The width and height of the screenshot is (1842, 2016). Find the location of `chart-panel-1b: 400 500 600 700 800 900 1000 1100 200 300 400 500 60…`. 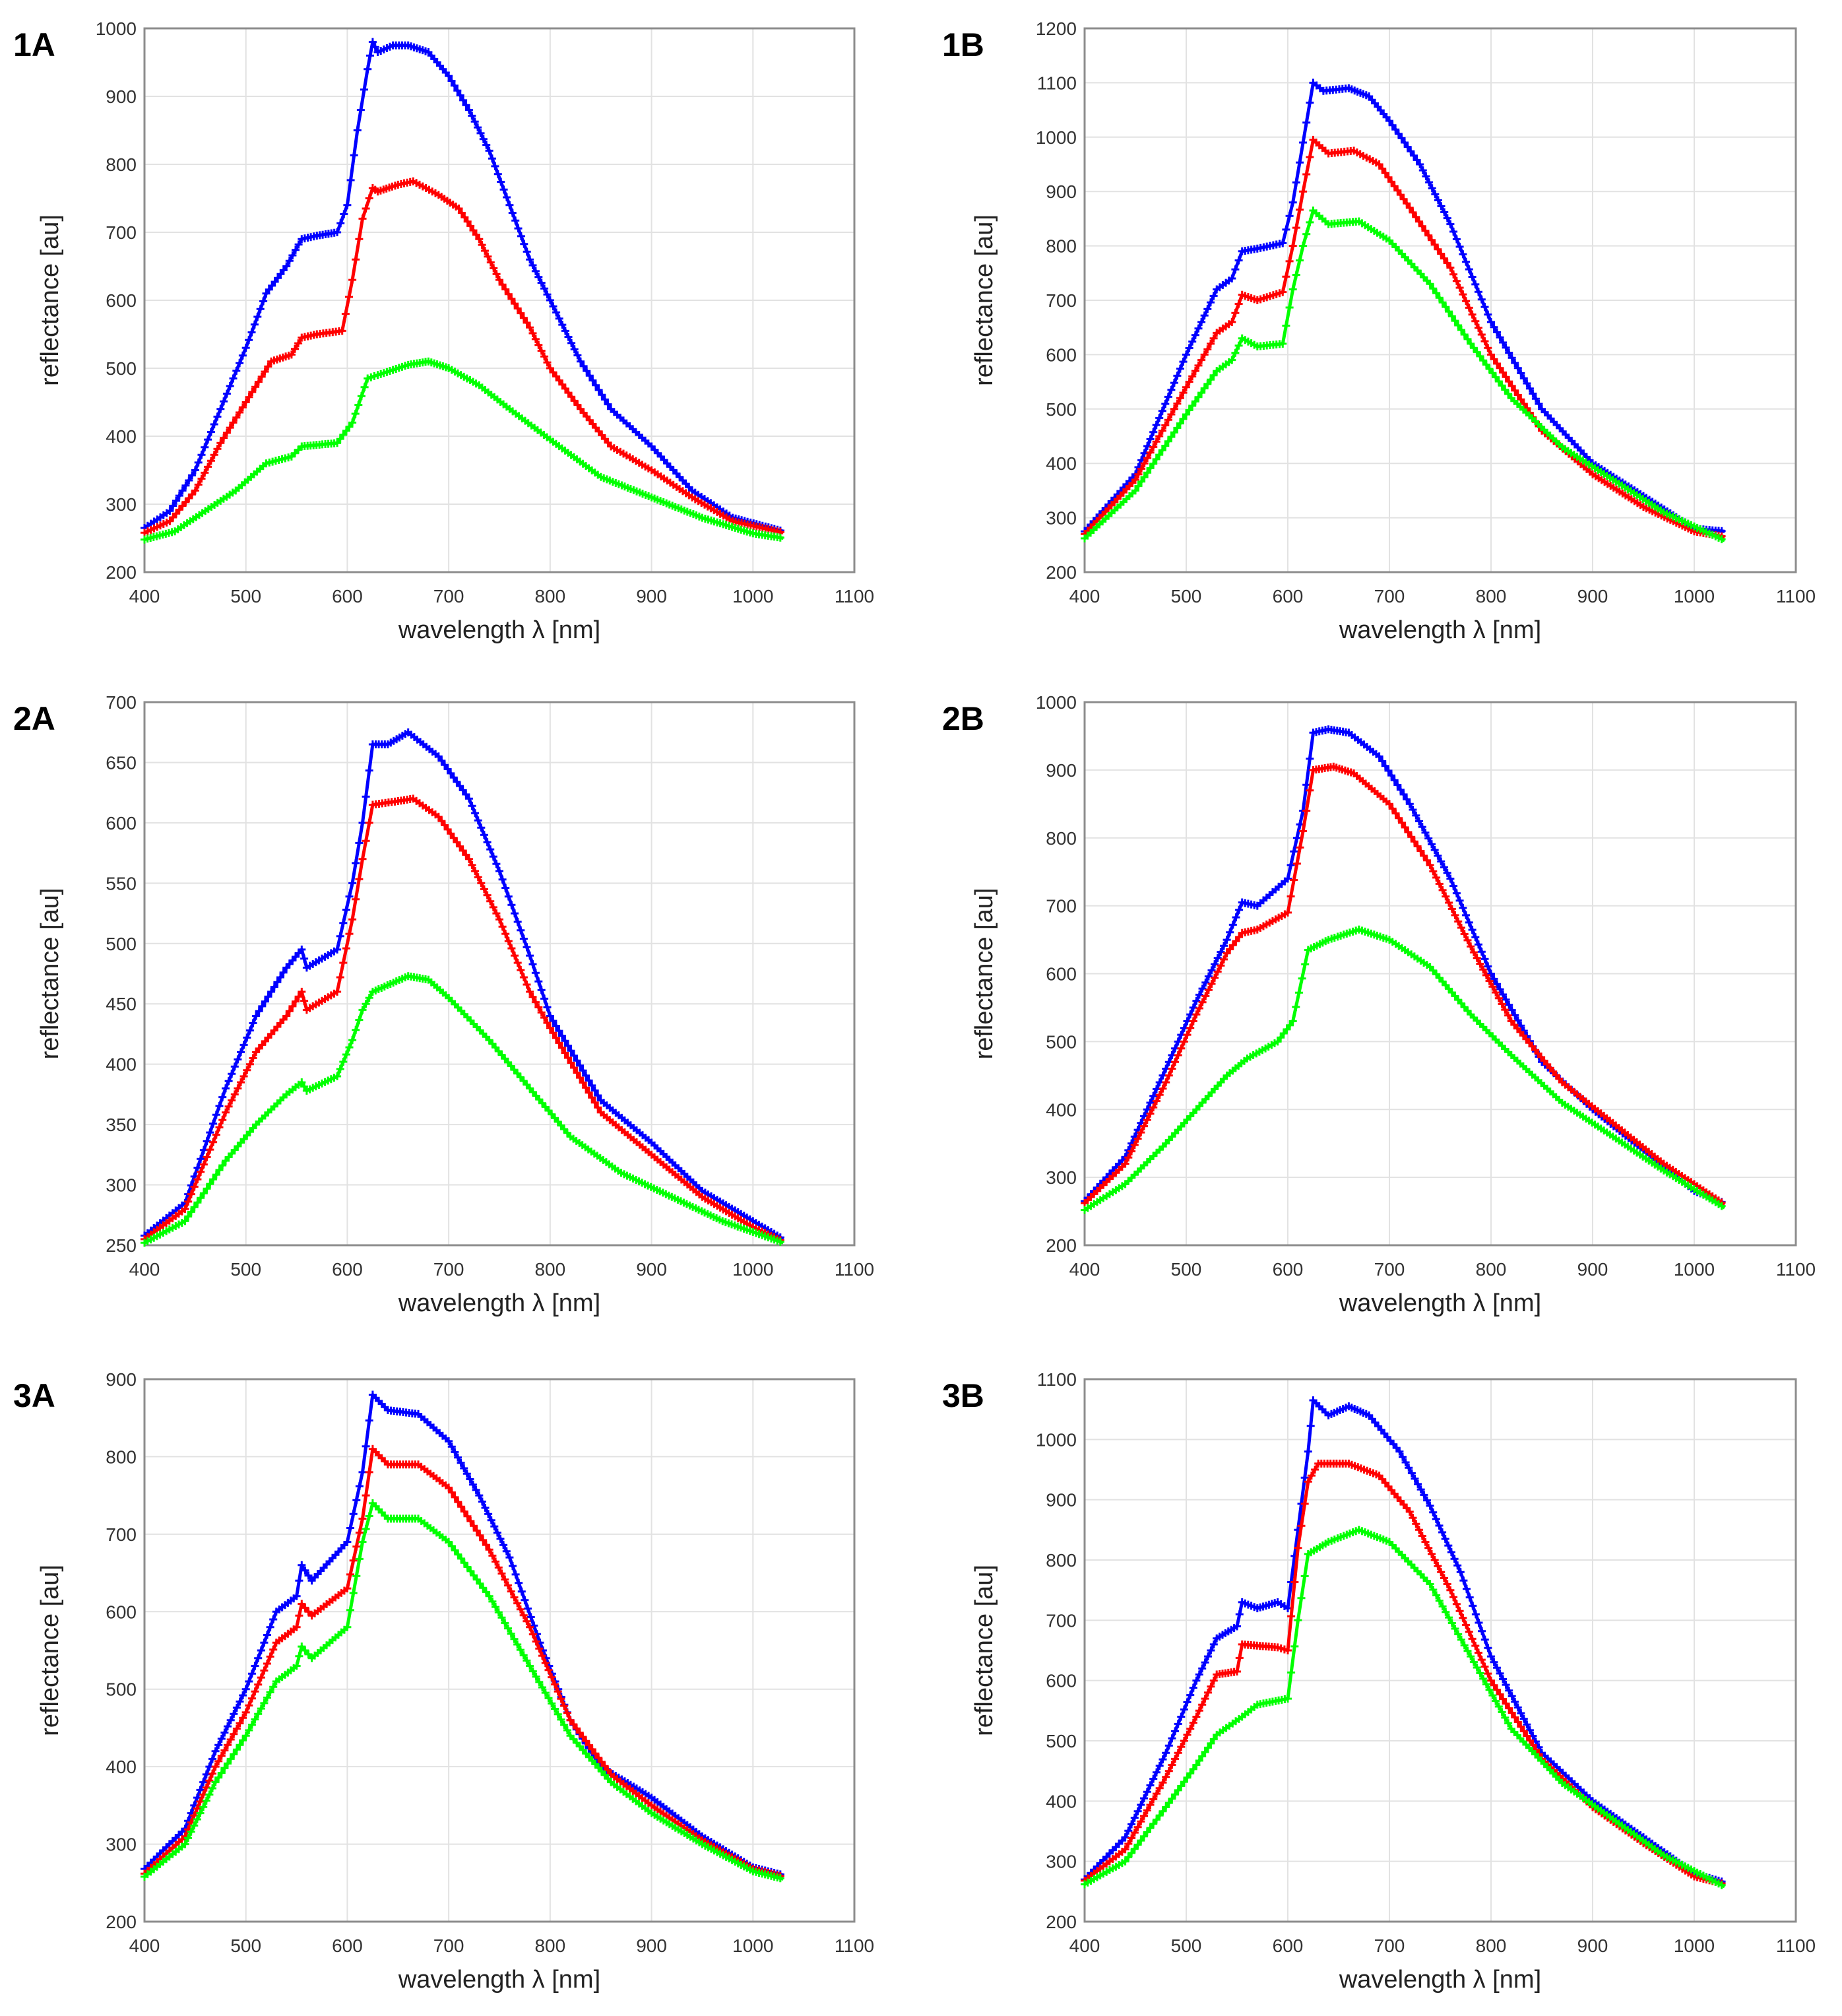

chart-panel-1b: 400 500 600 700 800 900 1000 1100 200 300 400 500 60… is located at coordinates (1379, 331).